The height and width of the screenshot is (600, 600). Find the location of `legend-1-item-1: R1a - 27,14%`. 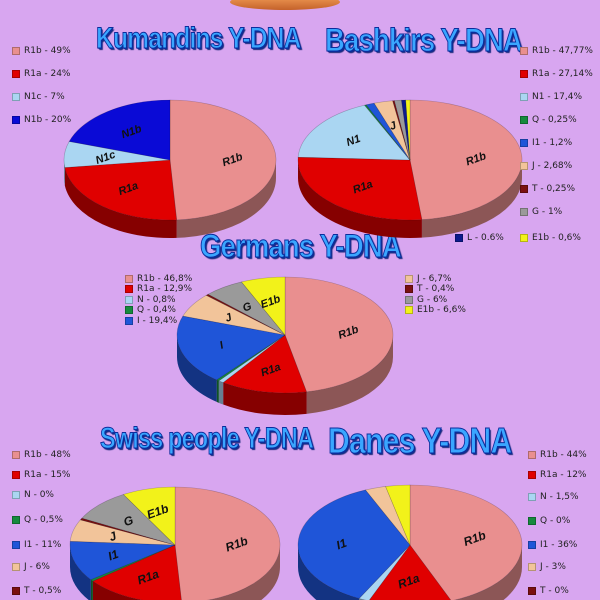

legend-1-item-1: R1a - 27,14% is located at coordinates (556, 74).